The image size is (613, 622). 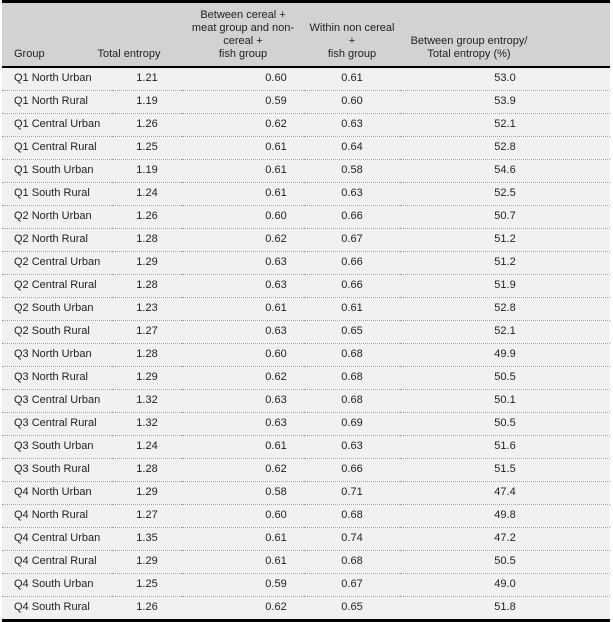 I want to click on table-row: Q1 South Urban 1.19 0.61 0.58 54.6, so click(x=306, y=171).